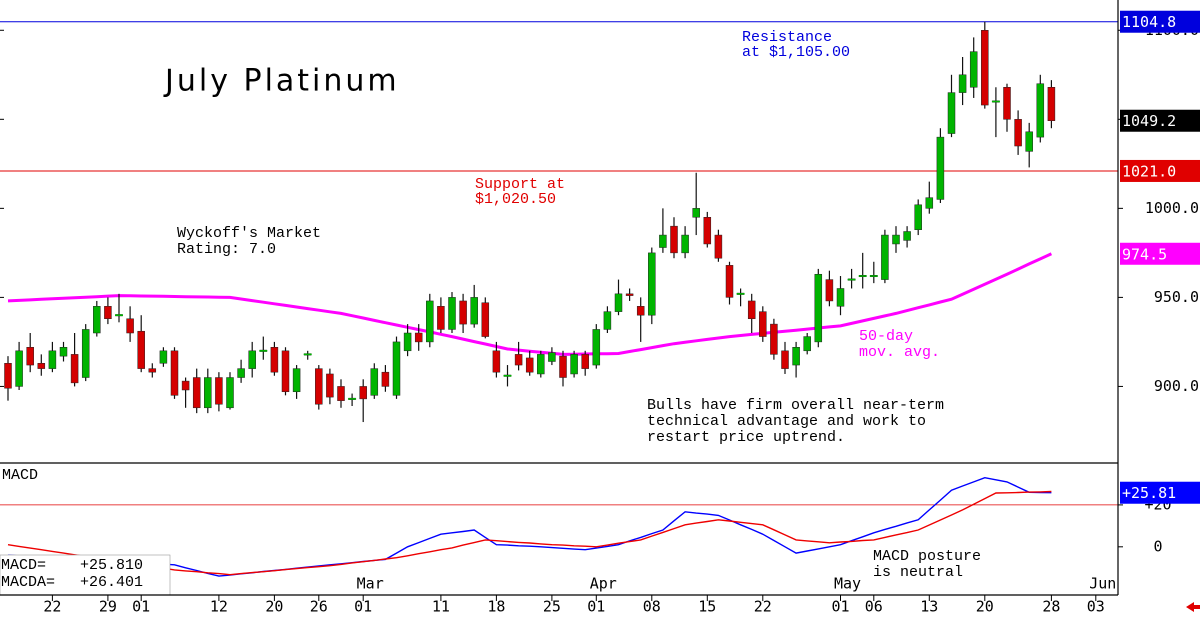 The width and height of the screenshot is (1200, 619). Describe the element at coordinates (552, 607) in the screenshot. I see `x-tick-label: 25` at that location.